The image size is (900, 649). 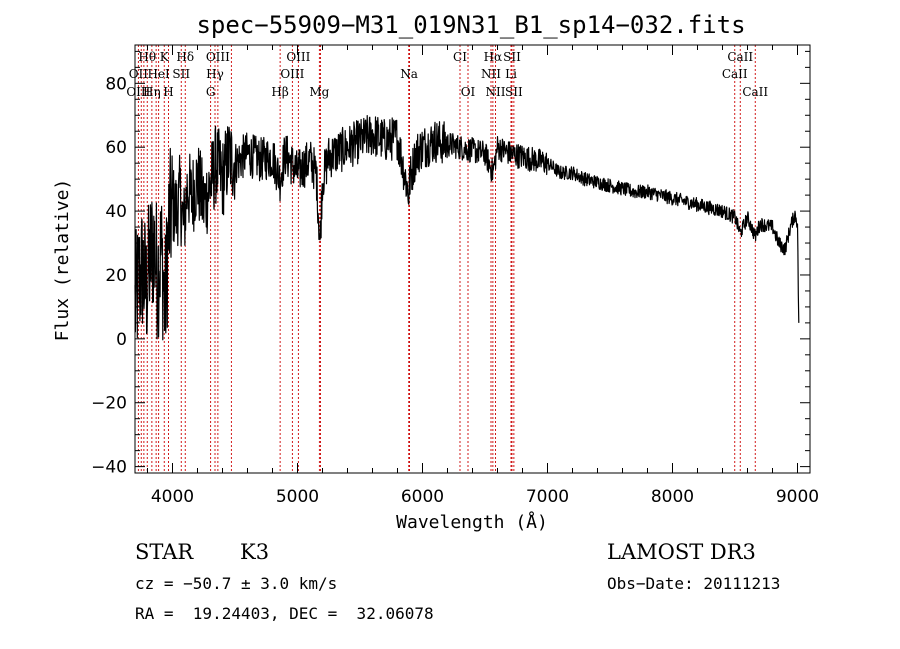 What do you see at coordinates (472, 522) in the screenshot?
I see `x-axis-label: Wavelength (Å)` at bounding box center [472, 522].